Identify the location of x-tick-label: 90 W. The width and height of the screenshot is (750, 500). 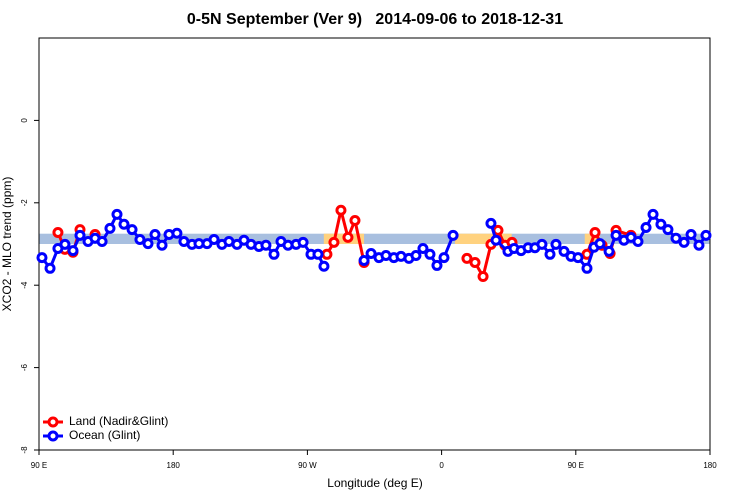
(307, 465).